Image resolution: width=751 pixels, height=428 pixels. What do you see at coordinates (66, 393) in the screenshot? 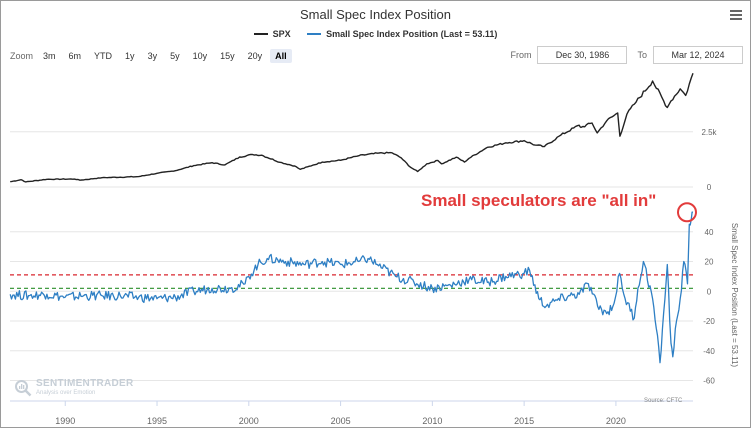
I see `brand-tagline: Analysis over Emotion` at bounding box center [66, 393].